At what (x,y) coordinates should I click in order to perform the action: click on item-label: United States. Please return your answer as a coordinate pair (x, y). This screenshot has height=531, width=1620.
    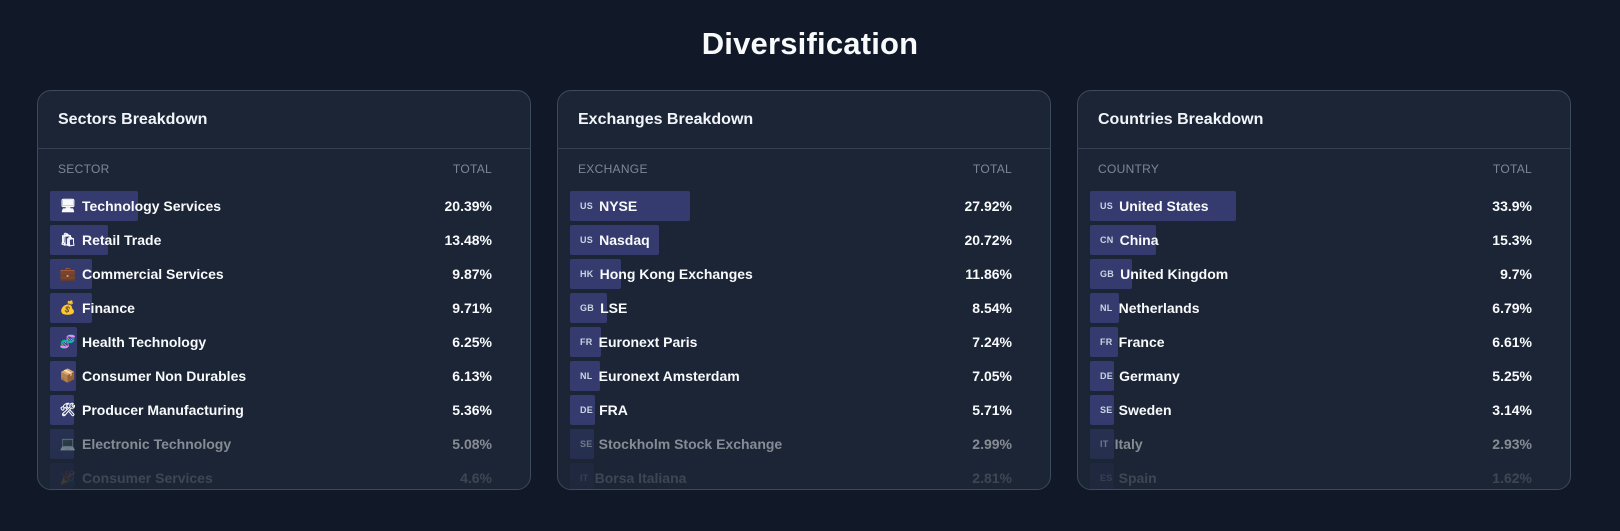
    Looking at the image, I should click on (1164, 206).